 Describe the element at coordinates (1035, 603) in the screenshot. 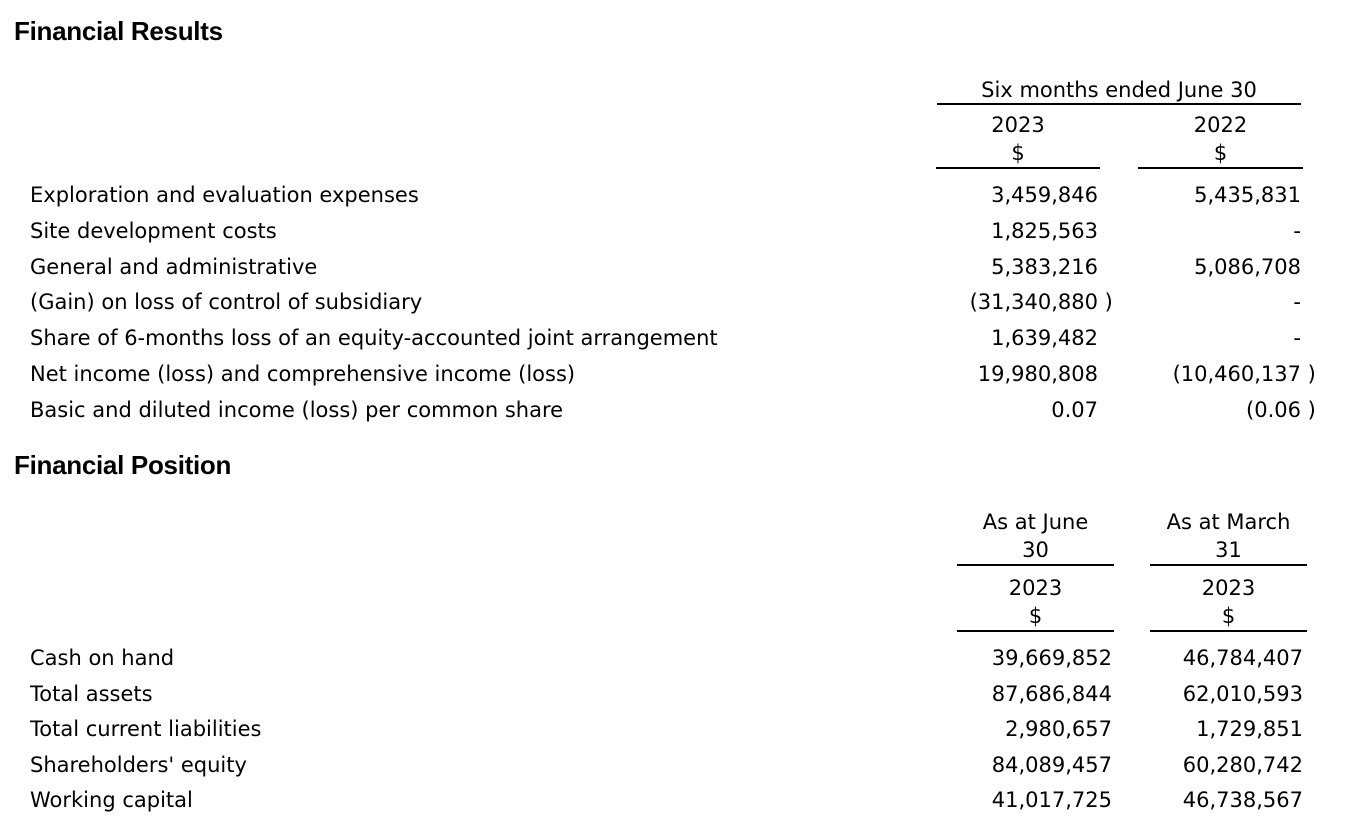

I see `column-year-header-june: 2023 $` at that location.